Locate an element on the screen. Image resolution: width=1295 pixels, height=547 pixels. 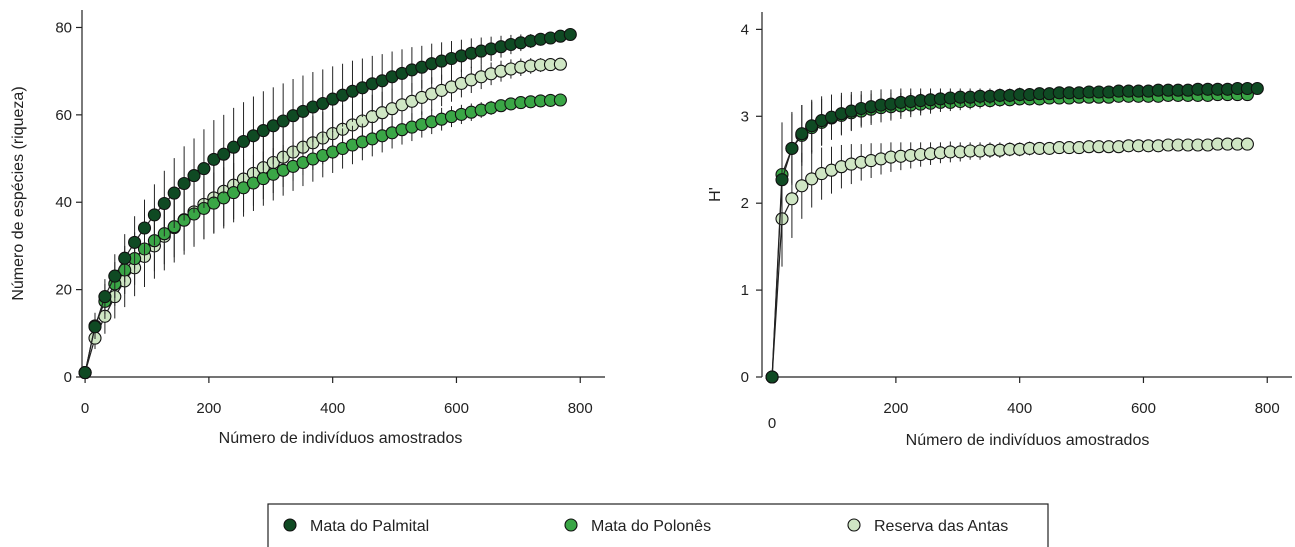
diversity-x-tick-label: 800 is located at coordinates (1267, 408).